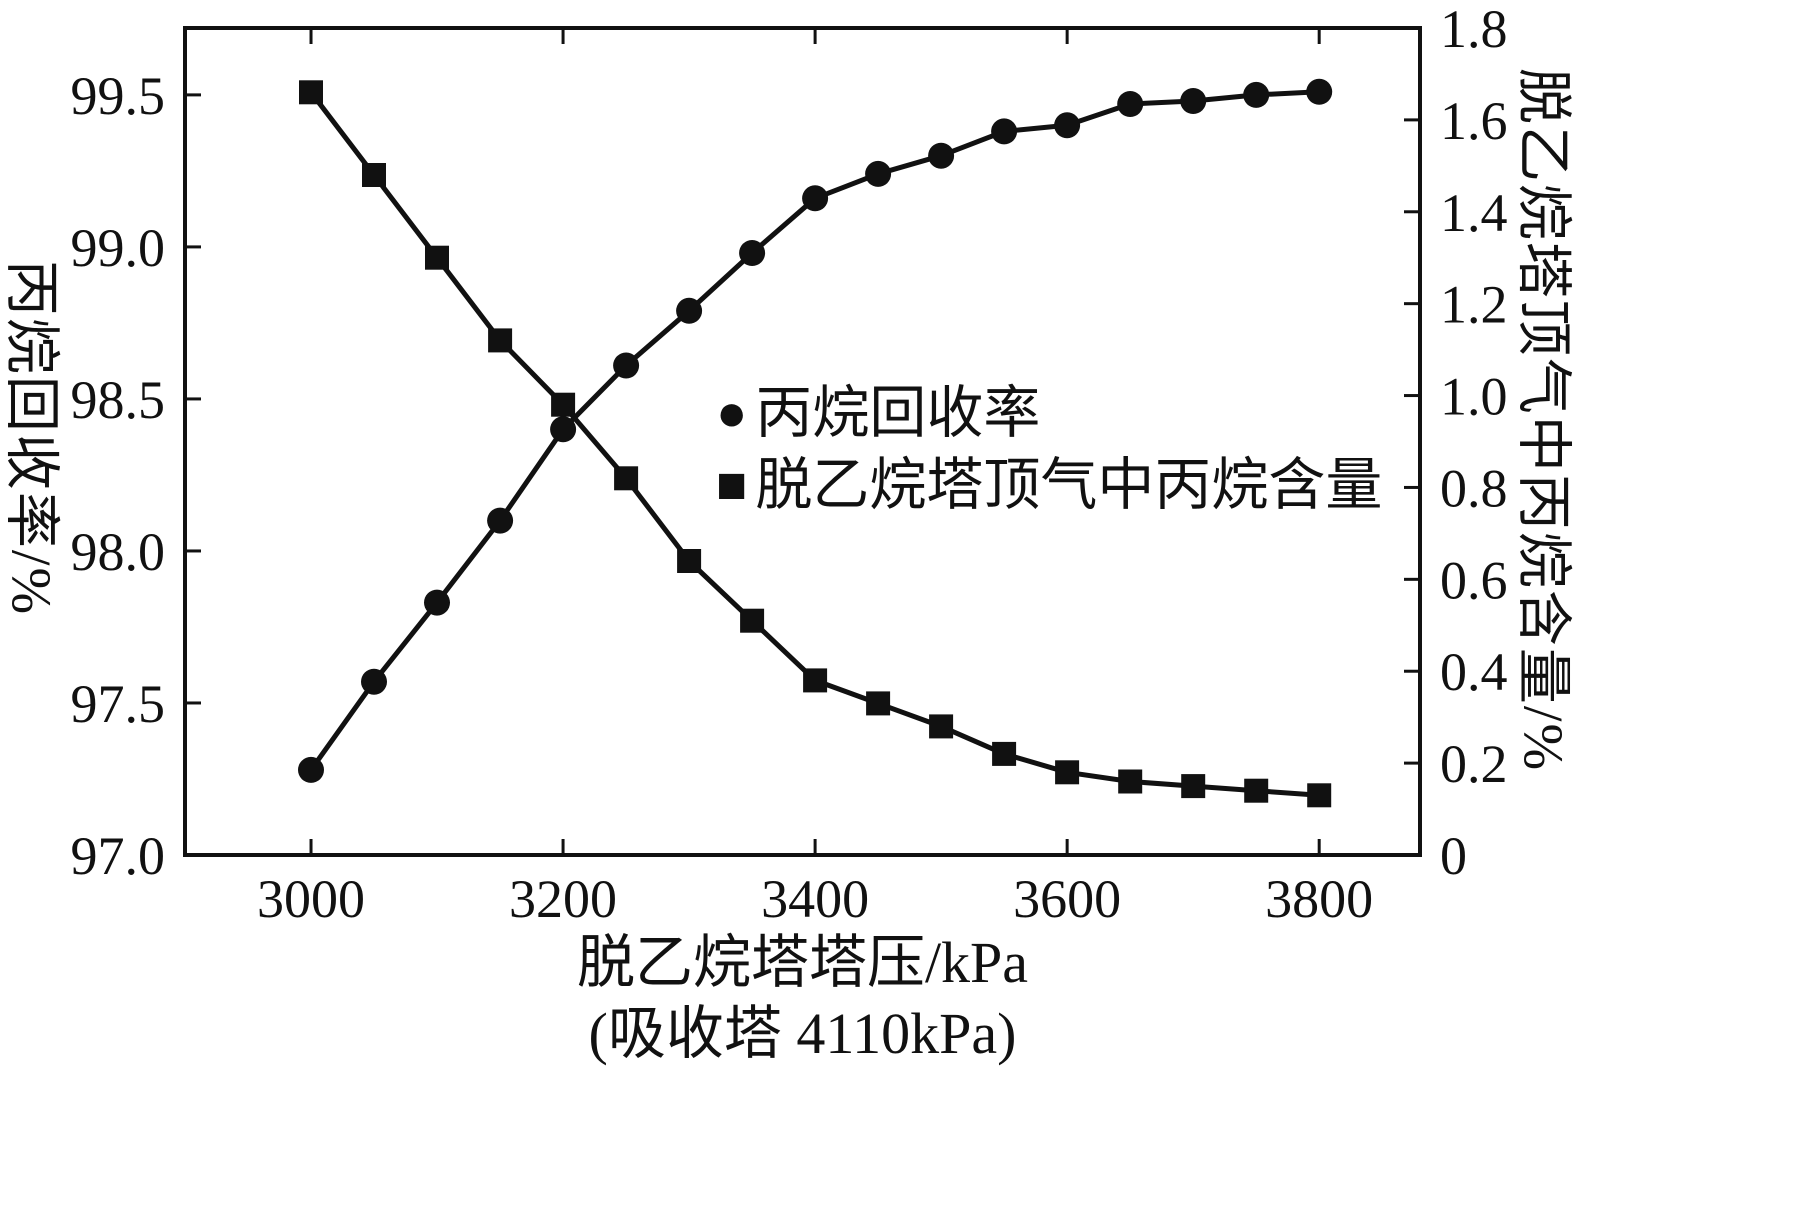 This screenshot has height=1210, width=1794. Describe the element at coordinates (1474, 672) in the screenshot. I see `y-right-tick-label: 0.4` at that location.